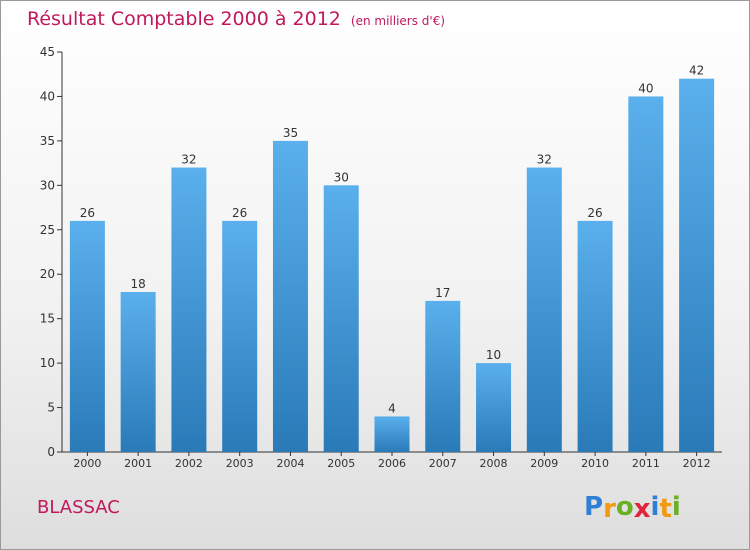 This screenshot has width=750, height=550. I want to click on data-label-2011: 40, so click(645, 88).